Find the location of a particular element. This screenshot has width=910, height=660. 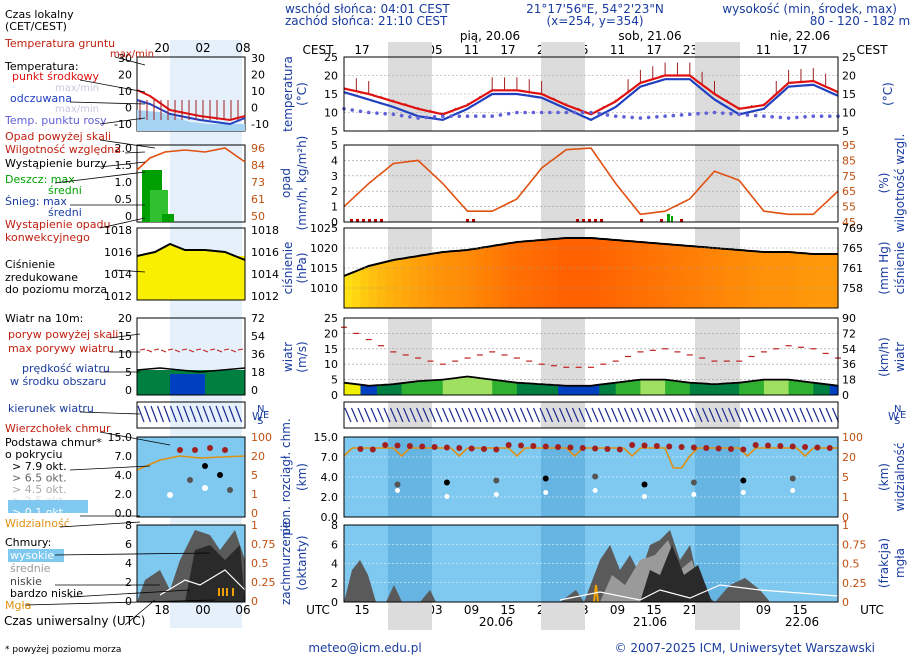

legend-cloud-scale: 2.0 is located at coordinates (124, 494).